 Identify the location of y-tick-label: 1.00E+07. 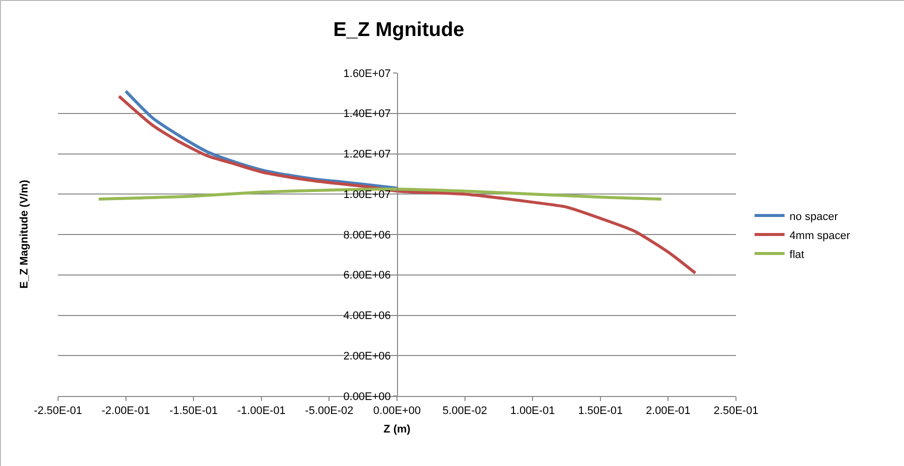
(367, 194).